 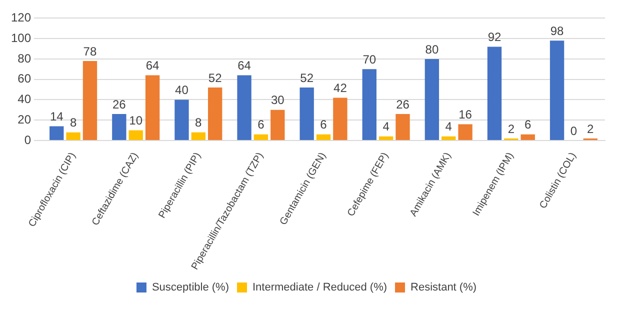 What do you see at coordinates (191, 288) in the screenshot?
I see `legend-label: Susceptible (%)` at bounding box center [191, 288].